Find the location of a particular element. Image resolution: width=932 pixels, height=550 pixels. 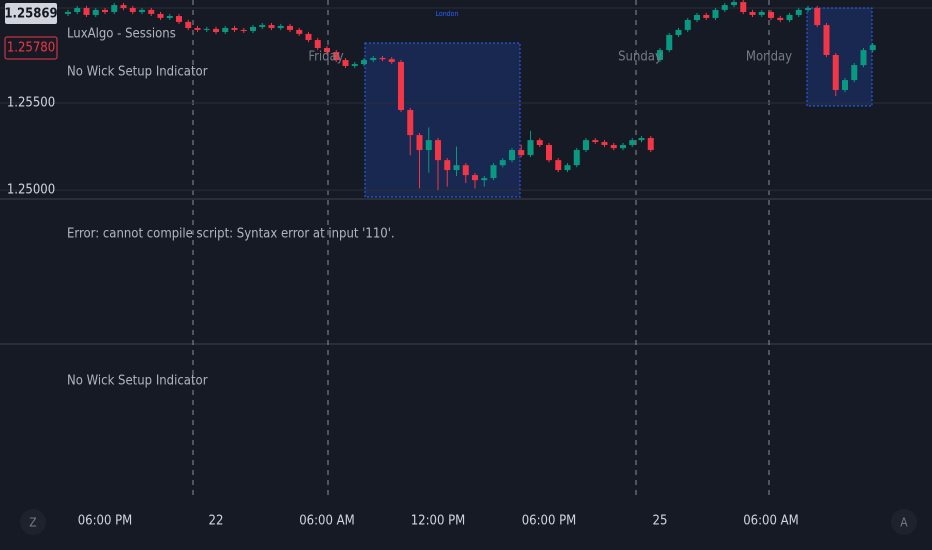

y-tick-label: 1.25500 is located at coordinates (31, 103).